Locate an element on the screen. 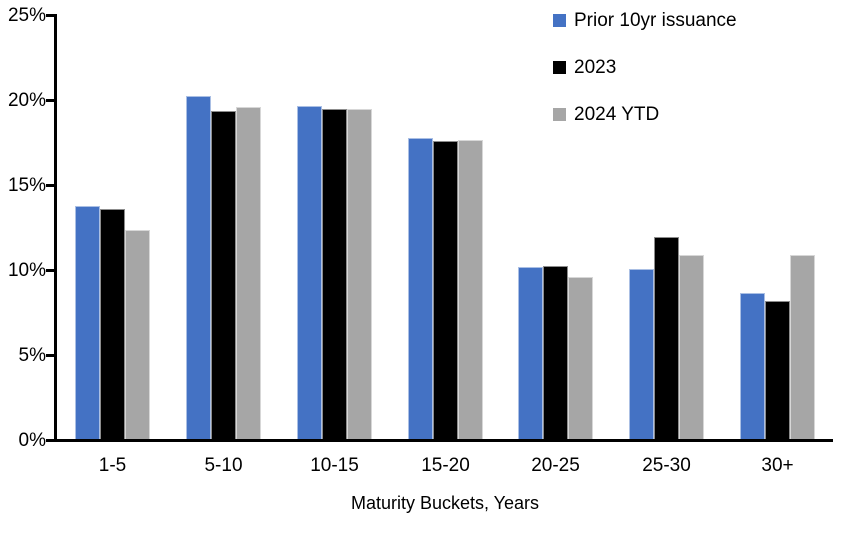 This screenshot has height=534, width=852. x-tick-label: 1-5 is located at coordinates (112, 465).